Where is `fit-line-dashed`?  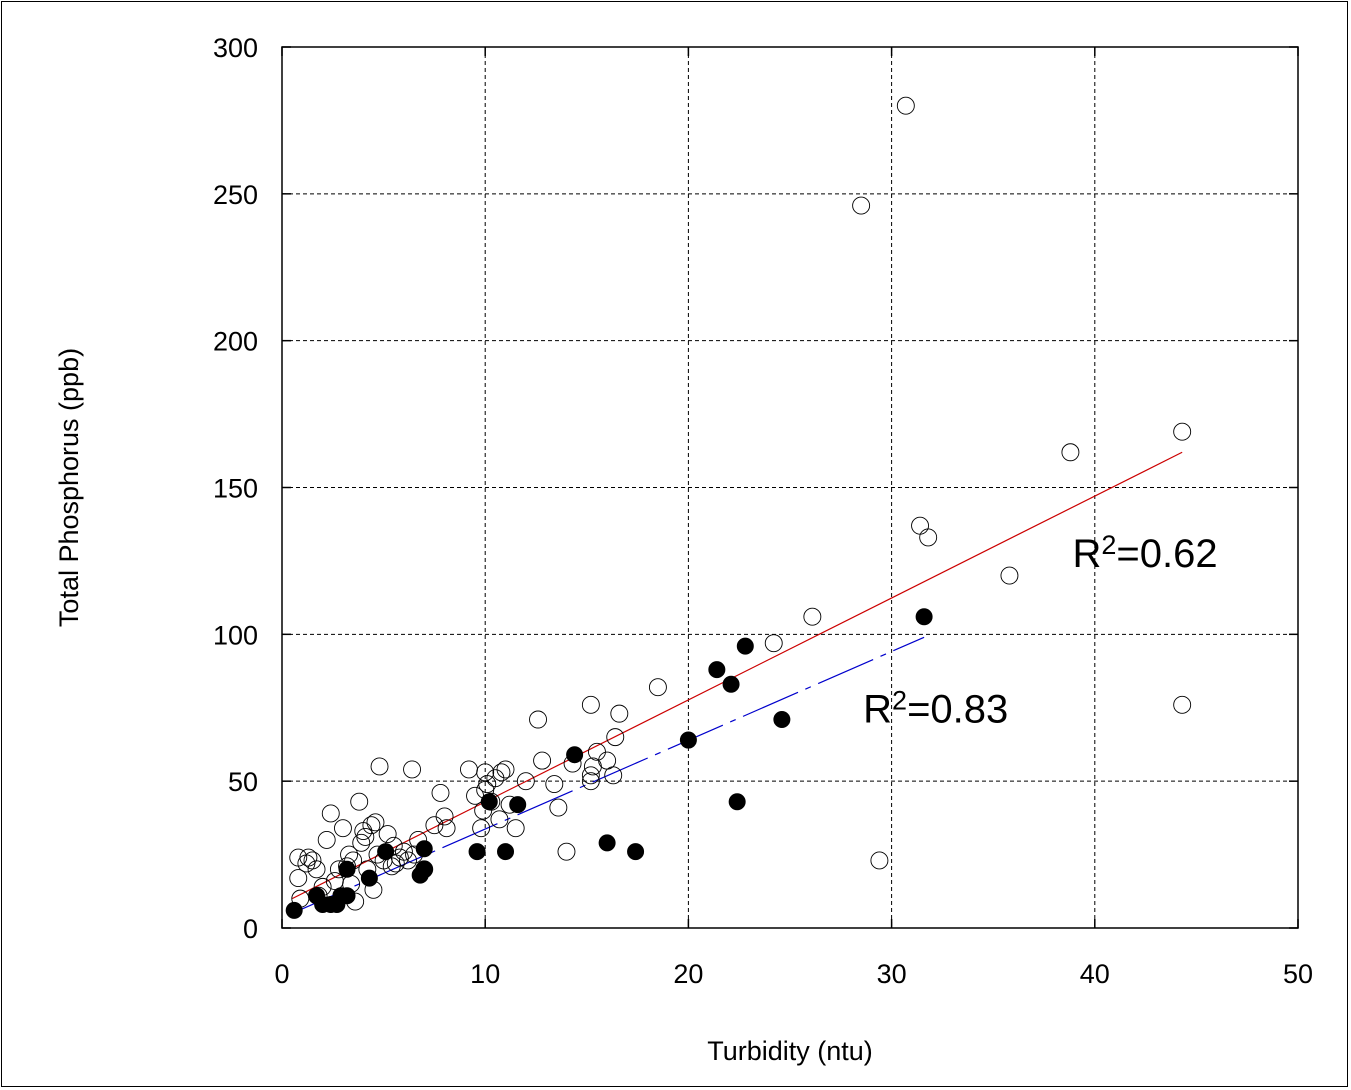
fit-line-dashed is located at coordinates (608, 775).